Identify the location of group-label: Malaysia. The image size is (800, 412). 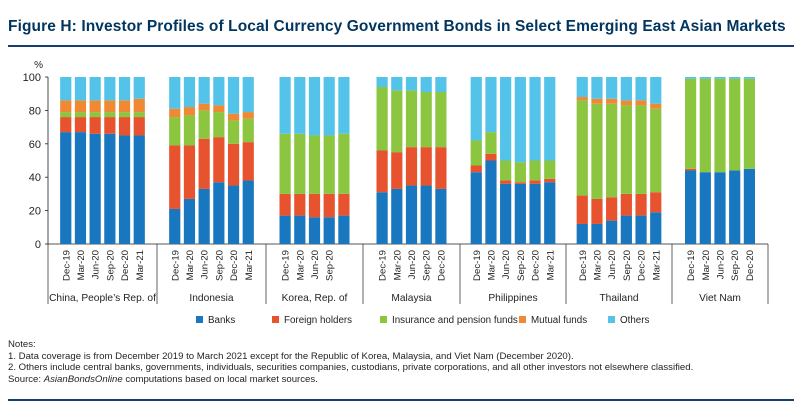
(411, 298).